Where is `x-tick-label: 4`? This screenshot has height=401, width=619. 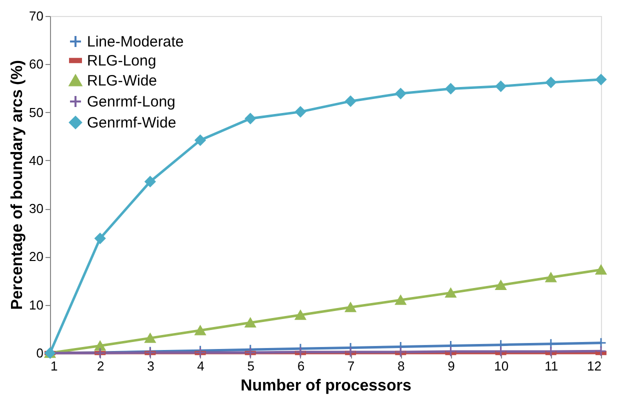
x-tick-label: 4 is located at coordinates (200, 366).